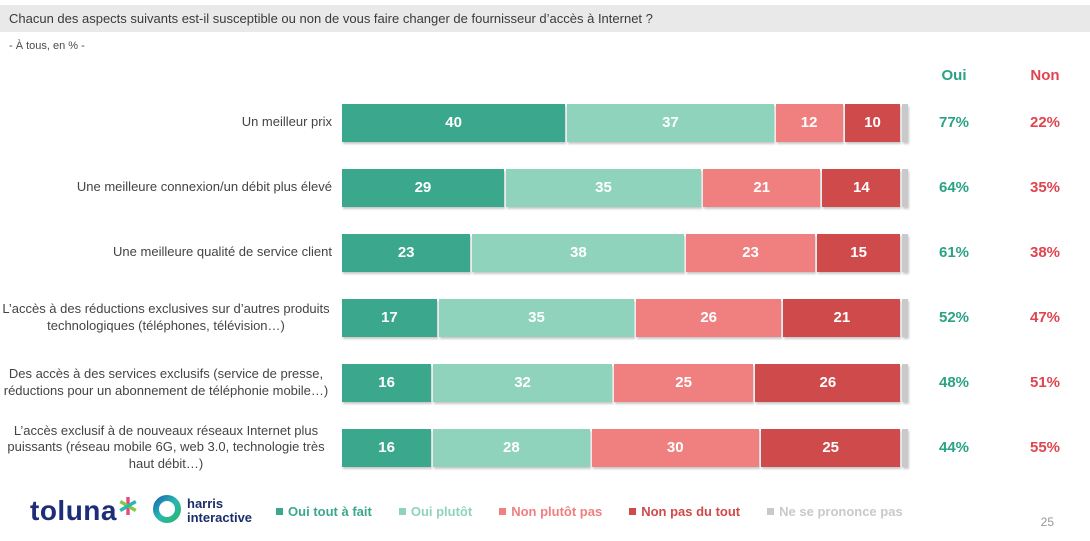  I want to click on bar-segment: 38, so click(578, 252).